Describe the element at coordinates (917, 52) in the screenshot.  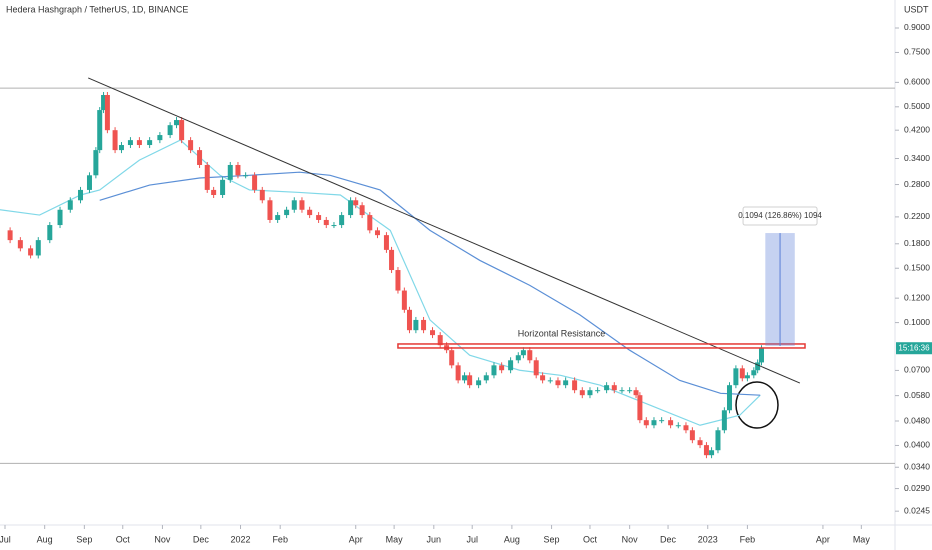
I see `y-tick-label: 0.7500` at that location.